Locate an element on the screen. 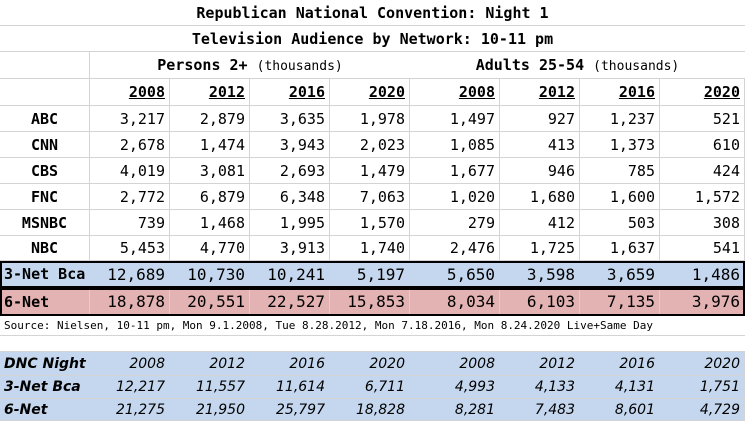 Image resolution: width=745 pixels, height=421 pixels. adults-total: 5,650 is located at coordinates (455, 274).